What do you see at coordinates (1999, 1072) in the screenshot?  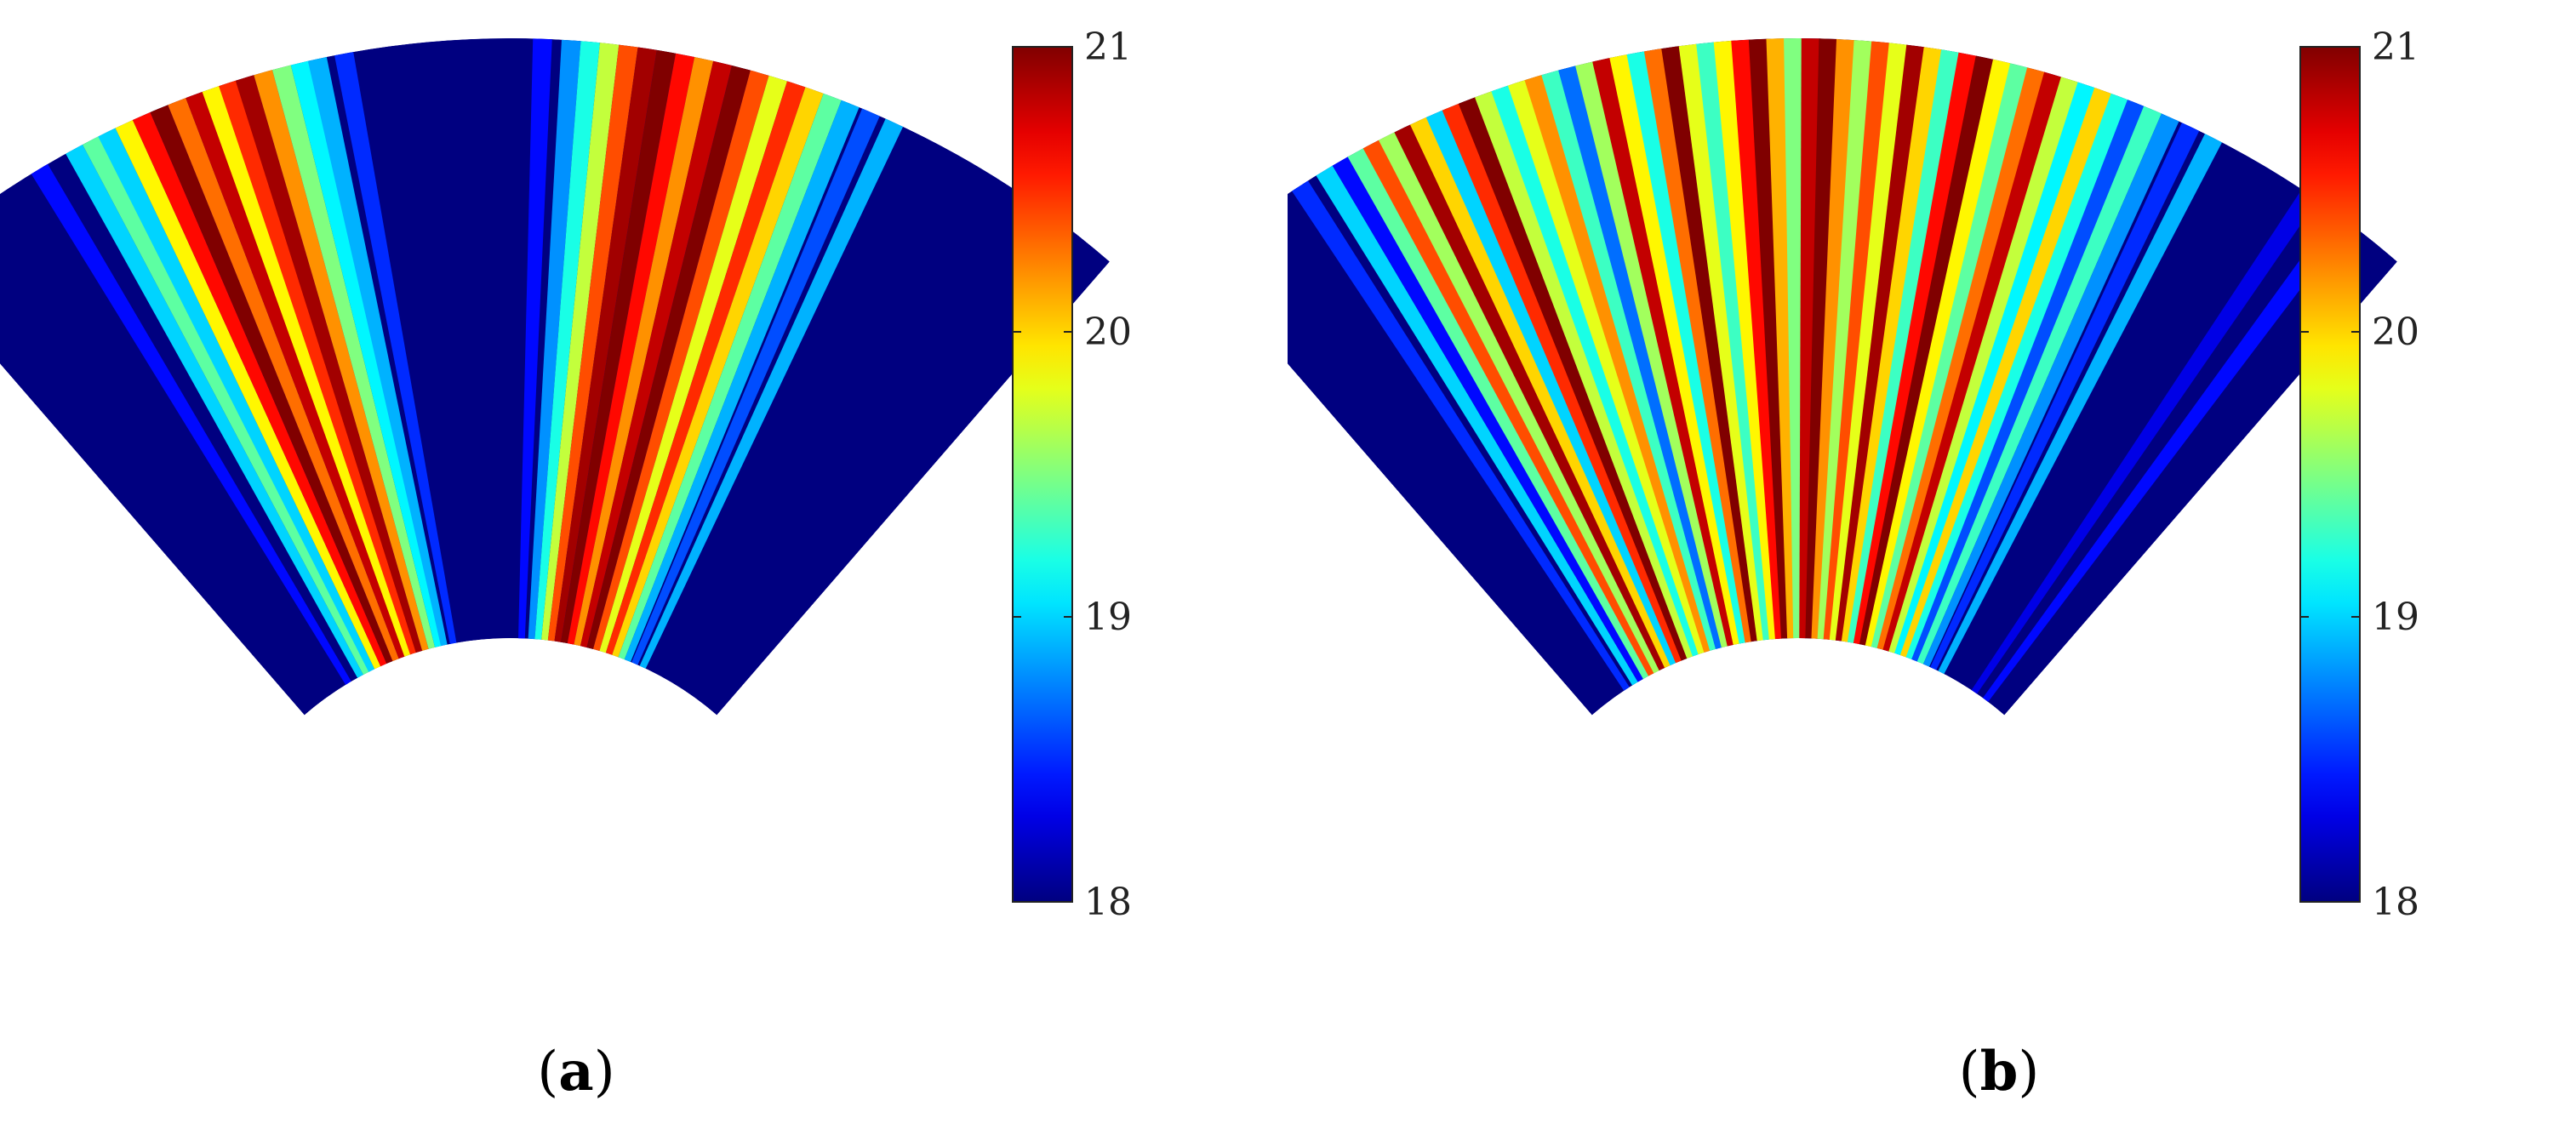 I see `panel-label-b: (b)` at bounding box center [1999, 1072].